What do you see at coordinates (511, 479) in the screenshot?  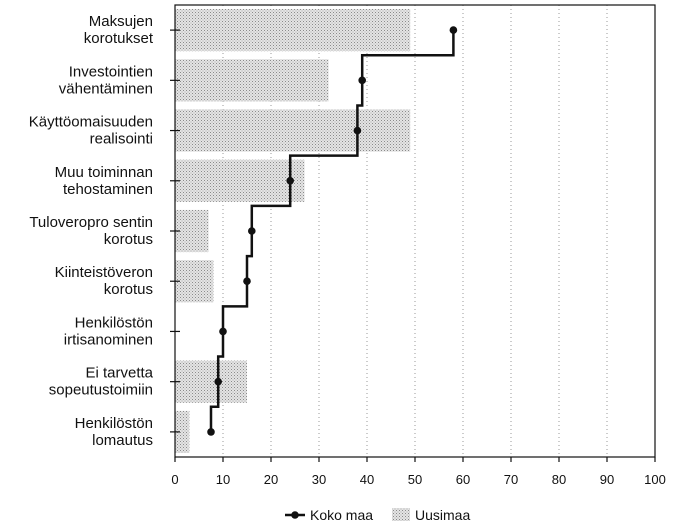 I see `x-tick-label: 70` at bounding box center [511, 479].